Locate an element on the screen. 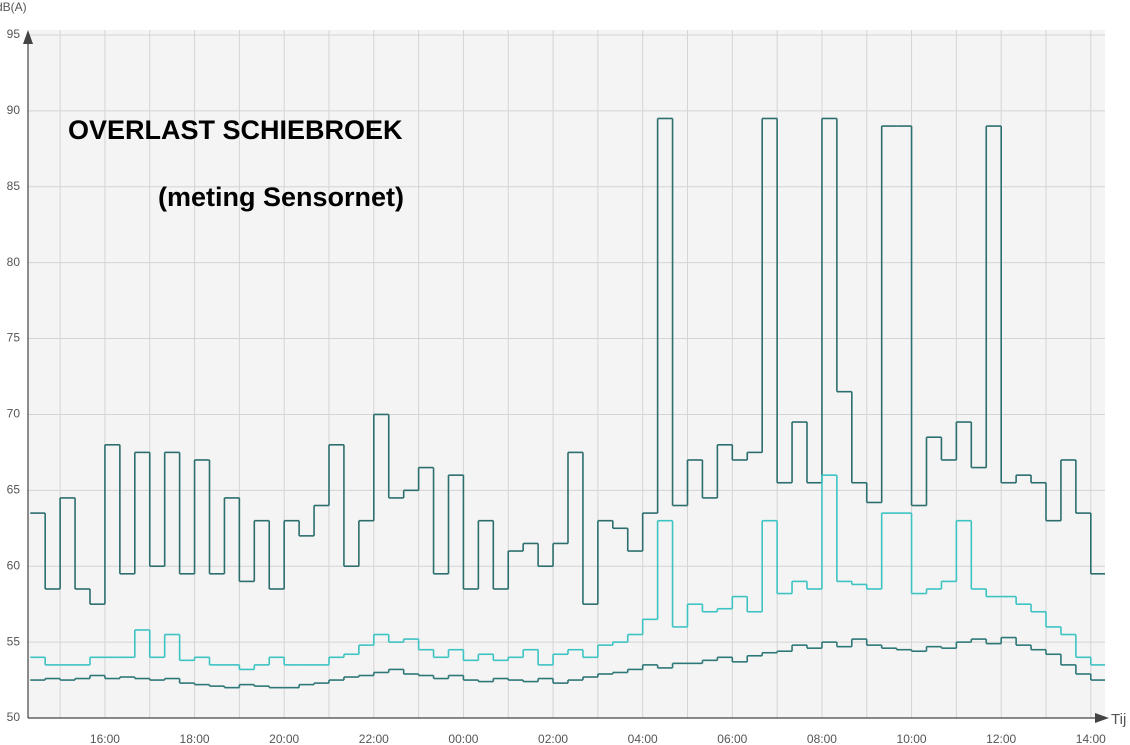 The width and height of the screenshot is (1130, 745). step-riser is located at coordinates (568, 662).